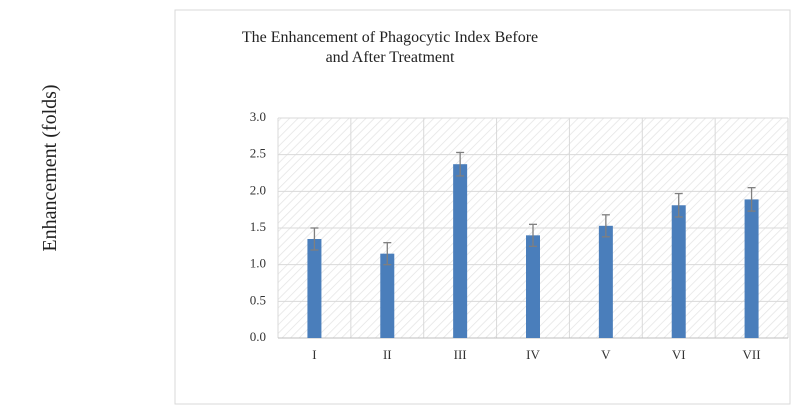 Image resolution: width=795 pixels, height=408 pixels. Describe the element at coordinates (50, 168) in the screenshot. I see `y-axis-label: Enhancement (folds)` at that location.